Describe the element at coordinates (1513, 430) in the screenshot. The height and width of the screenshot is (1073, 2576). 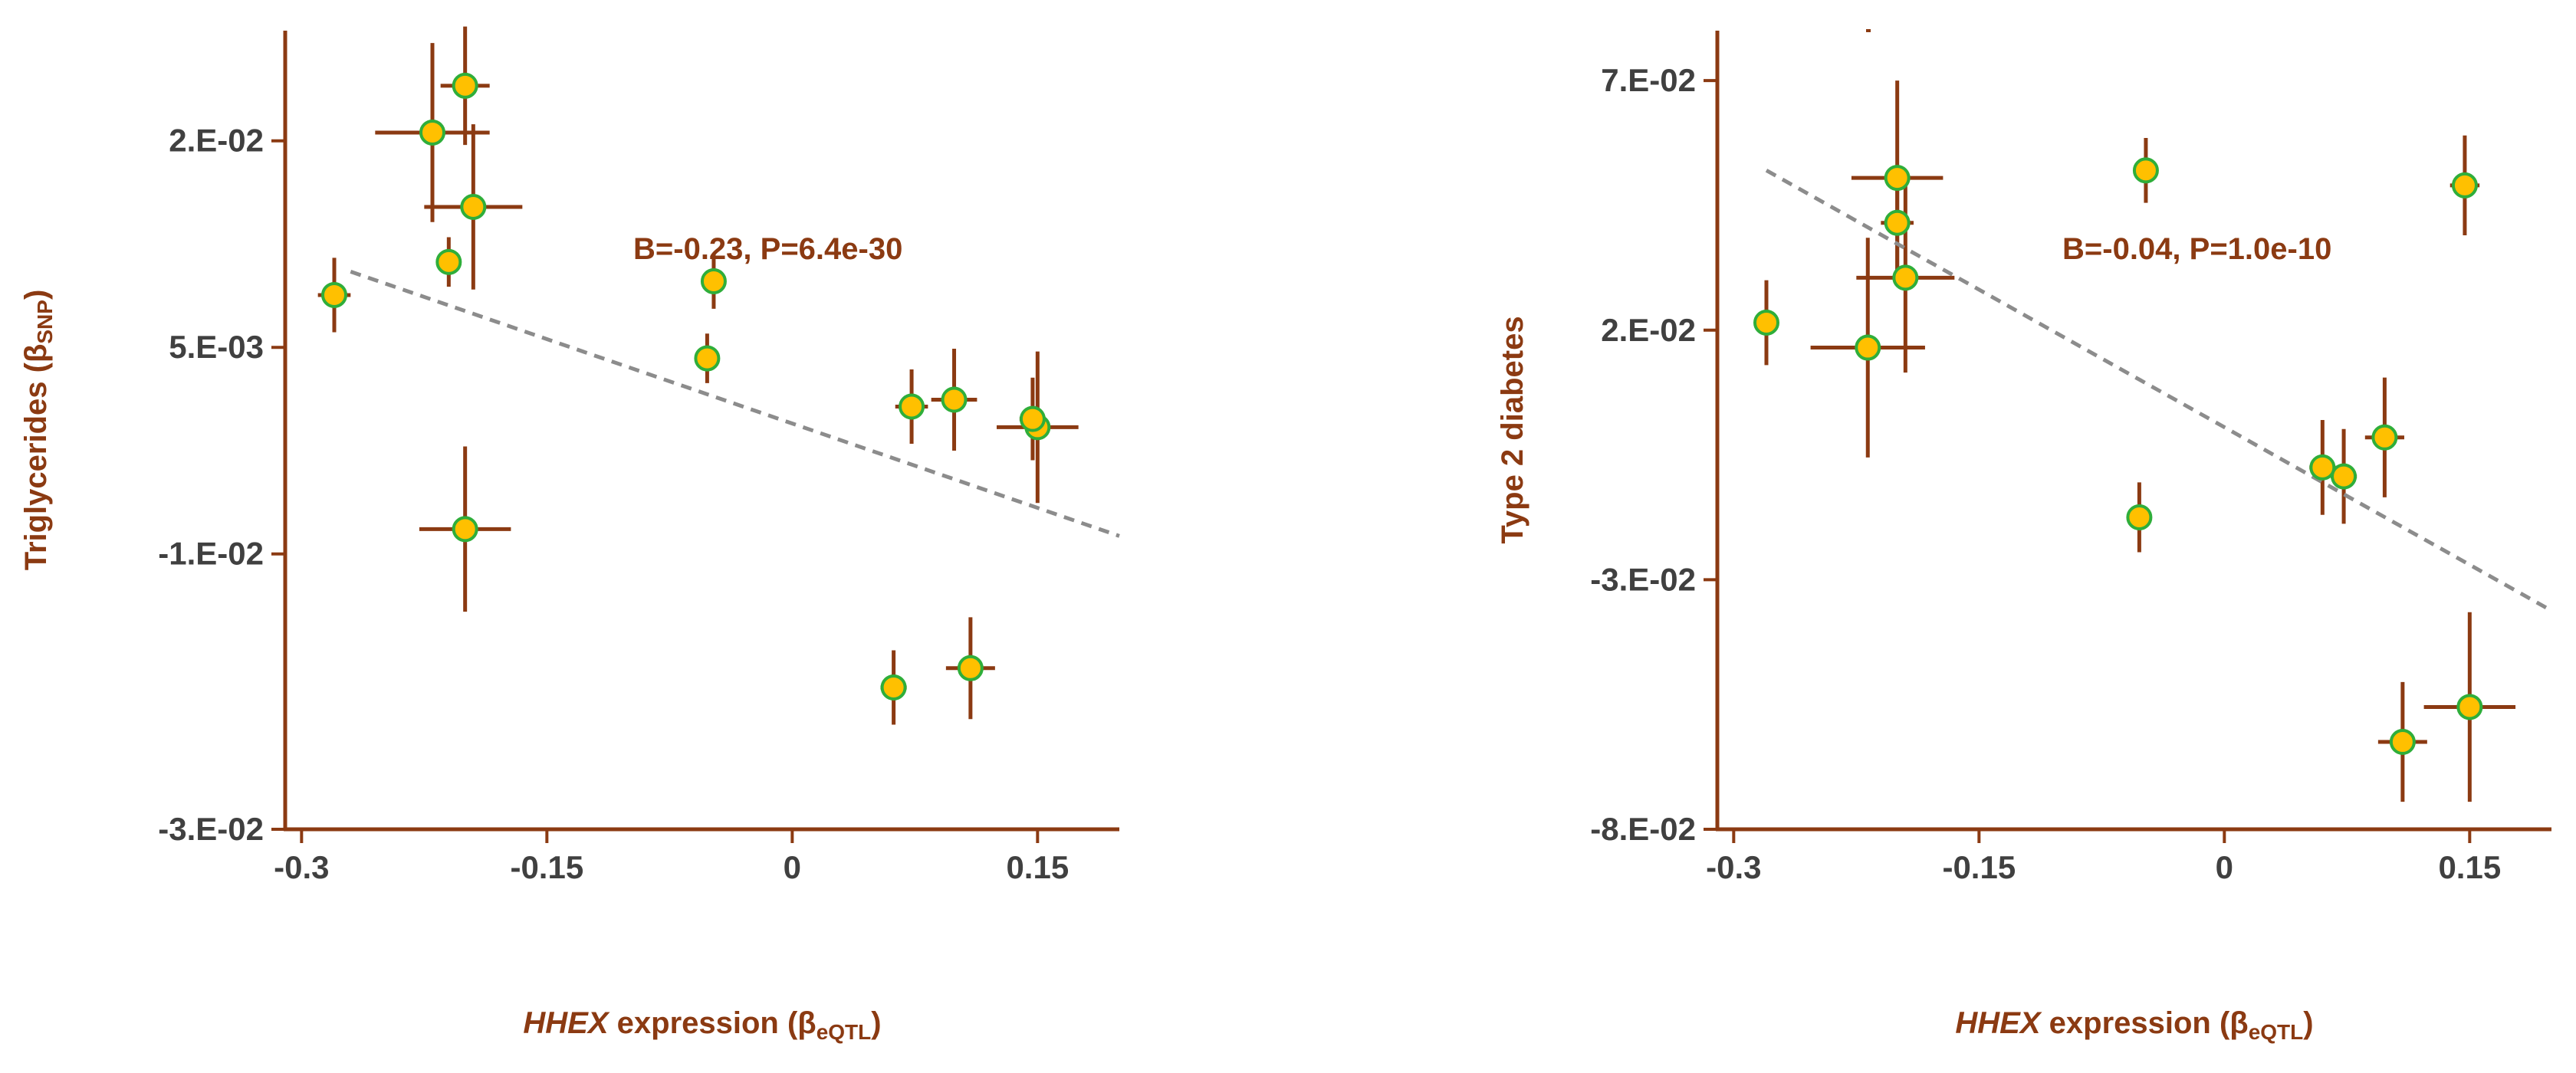
I see `y-axis-label: Type 2 diabetes` at that location.